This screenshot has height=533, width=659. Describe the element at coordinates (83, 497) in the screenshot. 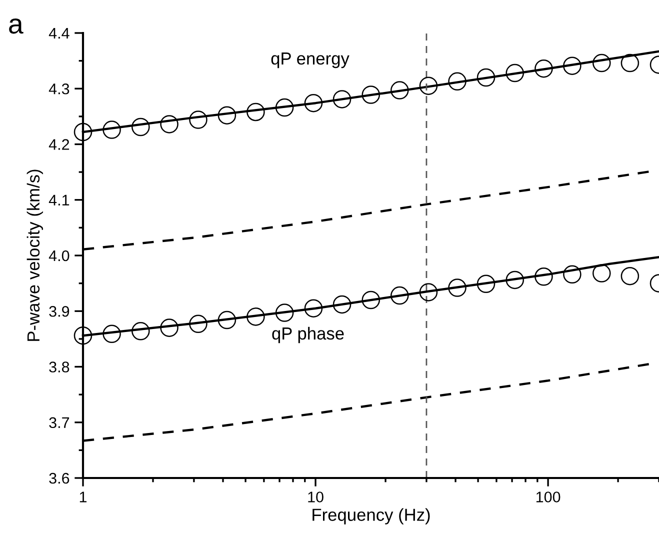

I see `x-tick-label: 1` at that location.